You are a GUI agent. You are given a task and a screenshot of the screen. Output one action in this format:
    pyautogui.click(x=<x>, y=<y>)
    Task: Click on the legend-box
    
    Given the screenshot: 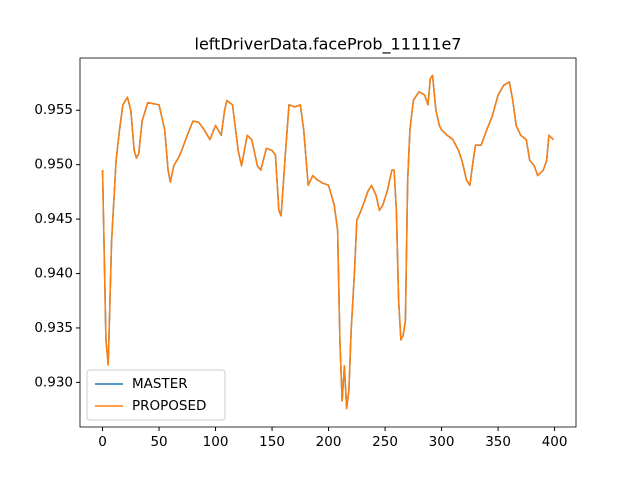 What is the action you would take?
    pyautogui.click(x=156, y=395)
    